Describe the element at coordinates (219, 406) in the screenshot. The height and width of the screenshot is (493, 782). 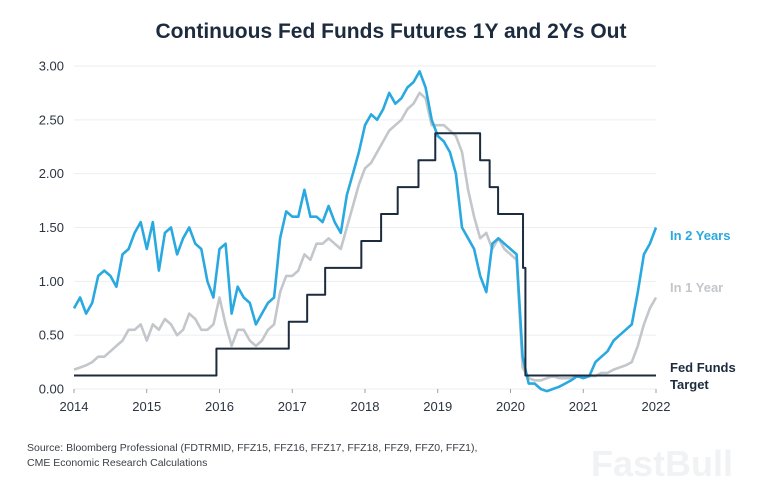
I see `x-tick-label: 2016` at that location.